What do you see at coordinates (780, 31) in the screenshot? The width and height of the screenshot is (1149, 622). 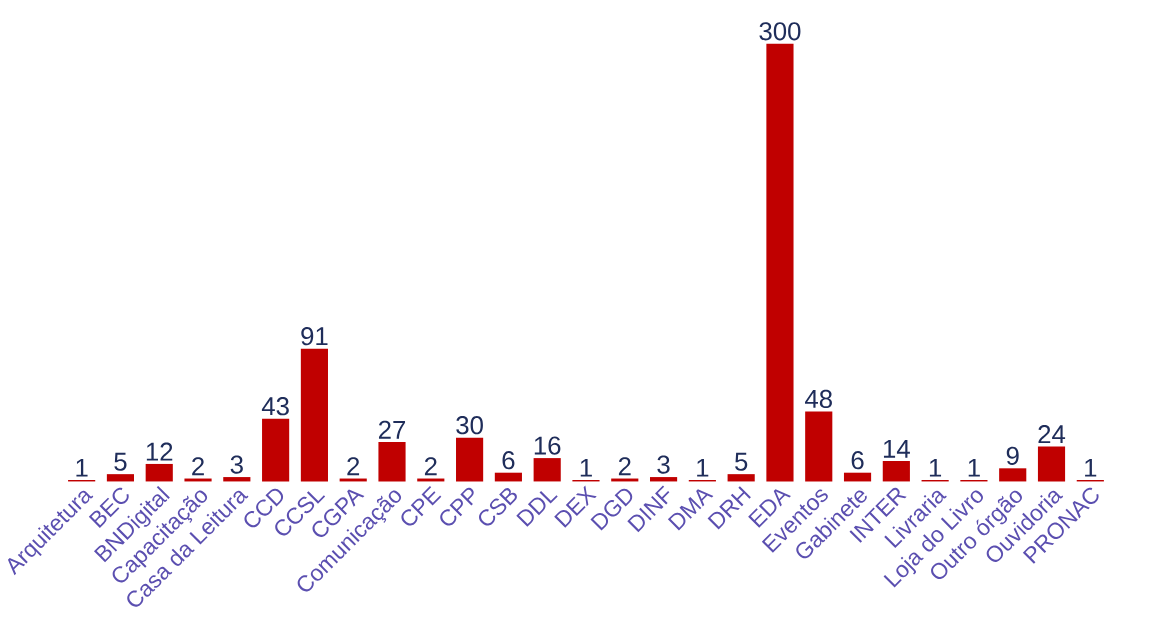 I see `data-label: 300` at bounding box center [780, 31].